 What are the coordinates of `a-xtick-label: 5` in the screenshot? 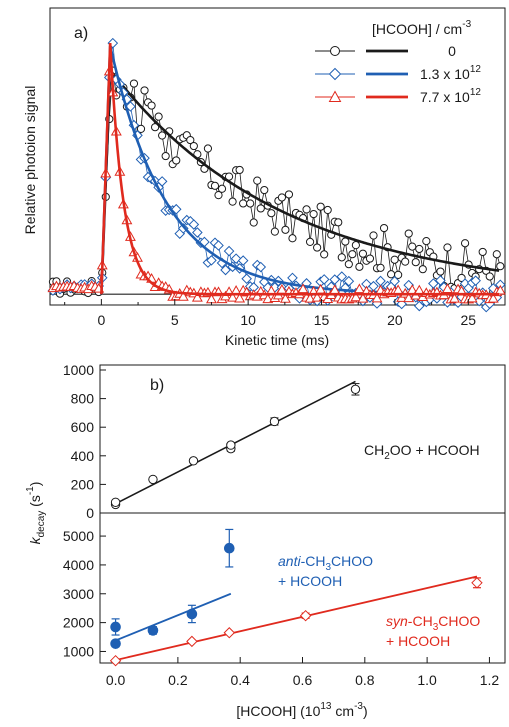 It's located at (175, 320).